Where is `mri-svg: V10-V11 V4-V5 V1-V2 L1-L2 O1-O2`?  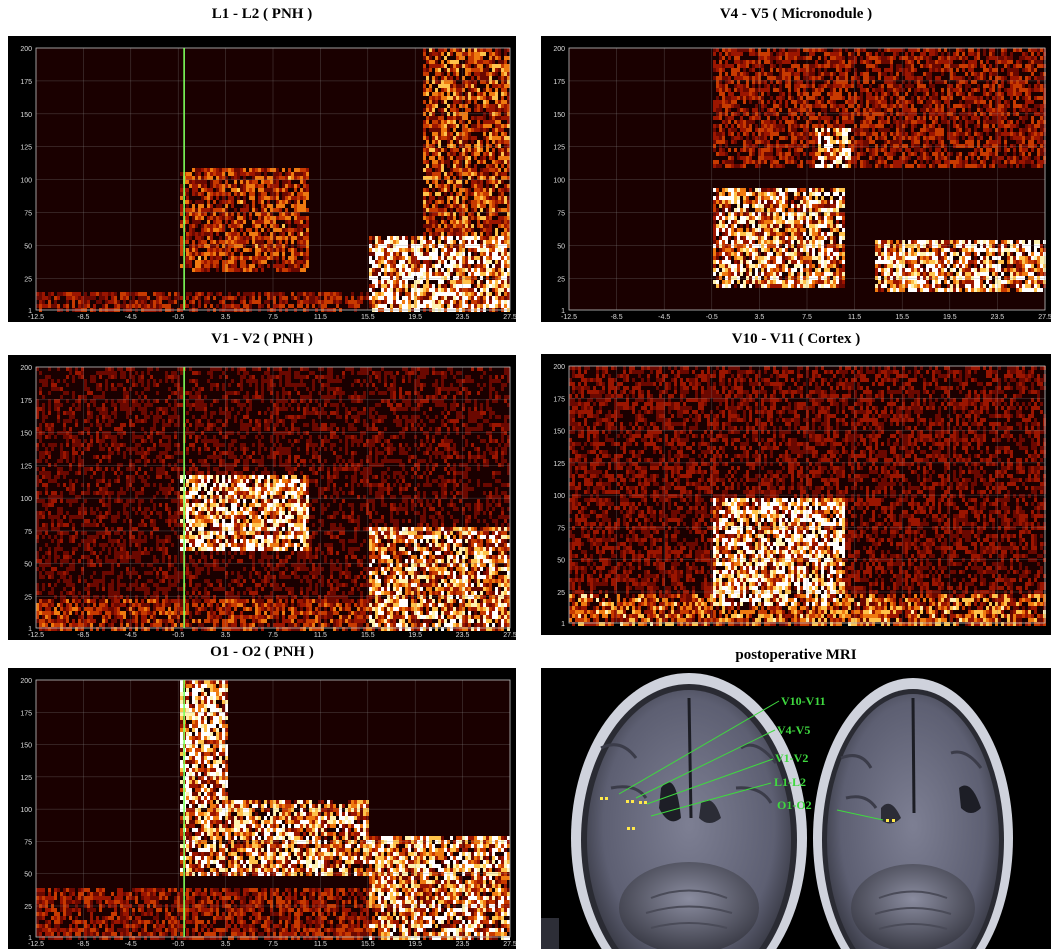 mri-svg: V10-V11 V4-V5 V1-V2 L1-L2 O1-O2 is located at coordinates (777, 811).